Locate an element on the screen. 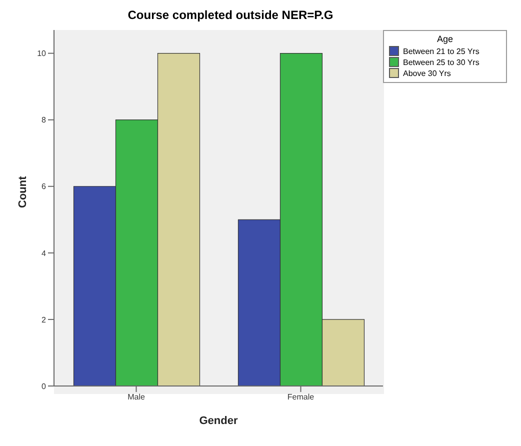  x-axis-title: Gender is located at coordinates (218, 421).